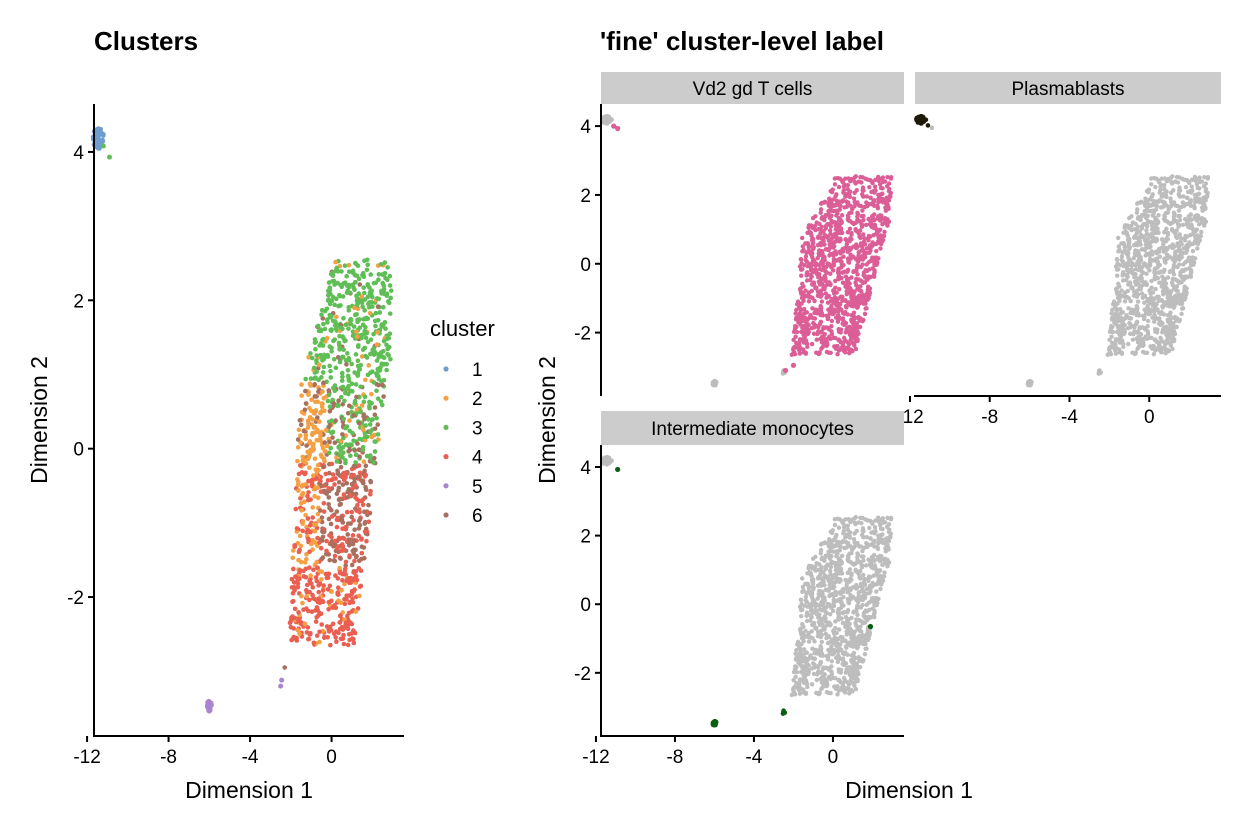  Describe the element at coordinates (477, 458) in the screenshot. I see `legend-label-4: 4` at that location.